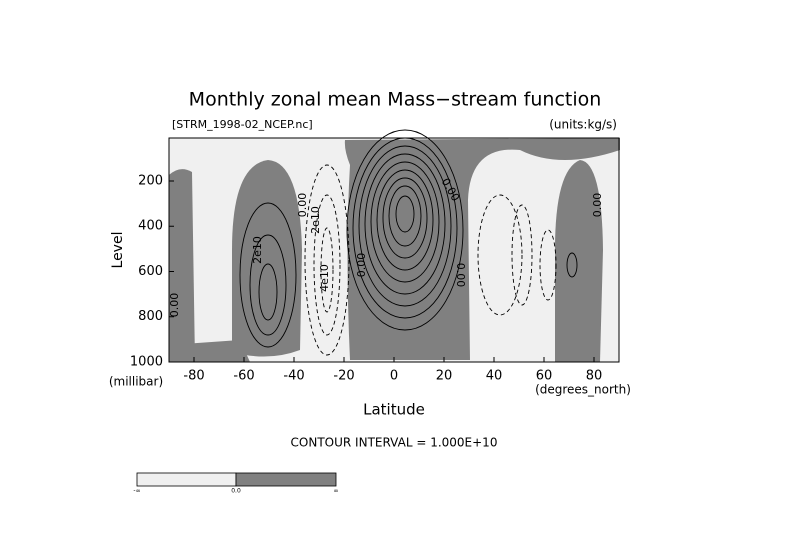 This screenshot has height=558, width=789. Describe the element at coordinates (544, 376) in the screenshot. I see `x-tick-label: 60` at that location.